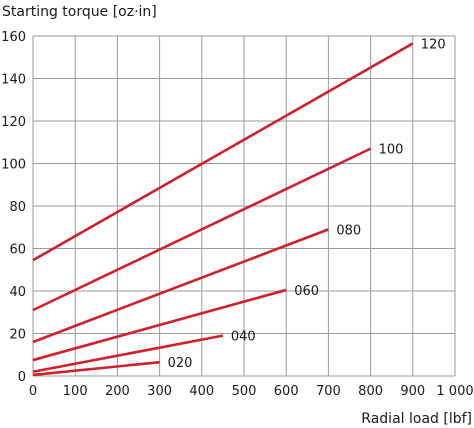 The width and height of the screenshot is (474, 428). What do you see at coordinates (433, 44) in the screenshot?
I see `series-label-120: 120` at bounding box center [433, 44].